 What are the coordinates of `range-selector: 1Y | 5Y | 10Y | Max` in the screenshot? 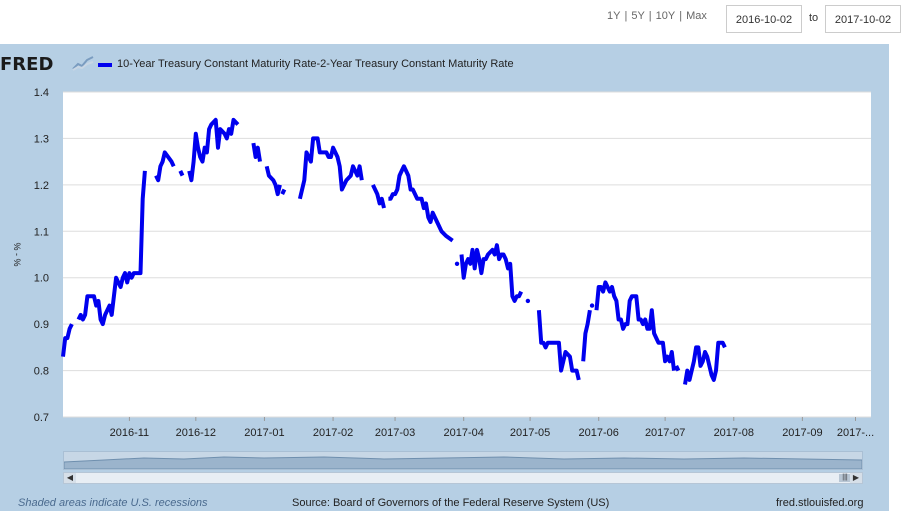 It's located at (657, 16).